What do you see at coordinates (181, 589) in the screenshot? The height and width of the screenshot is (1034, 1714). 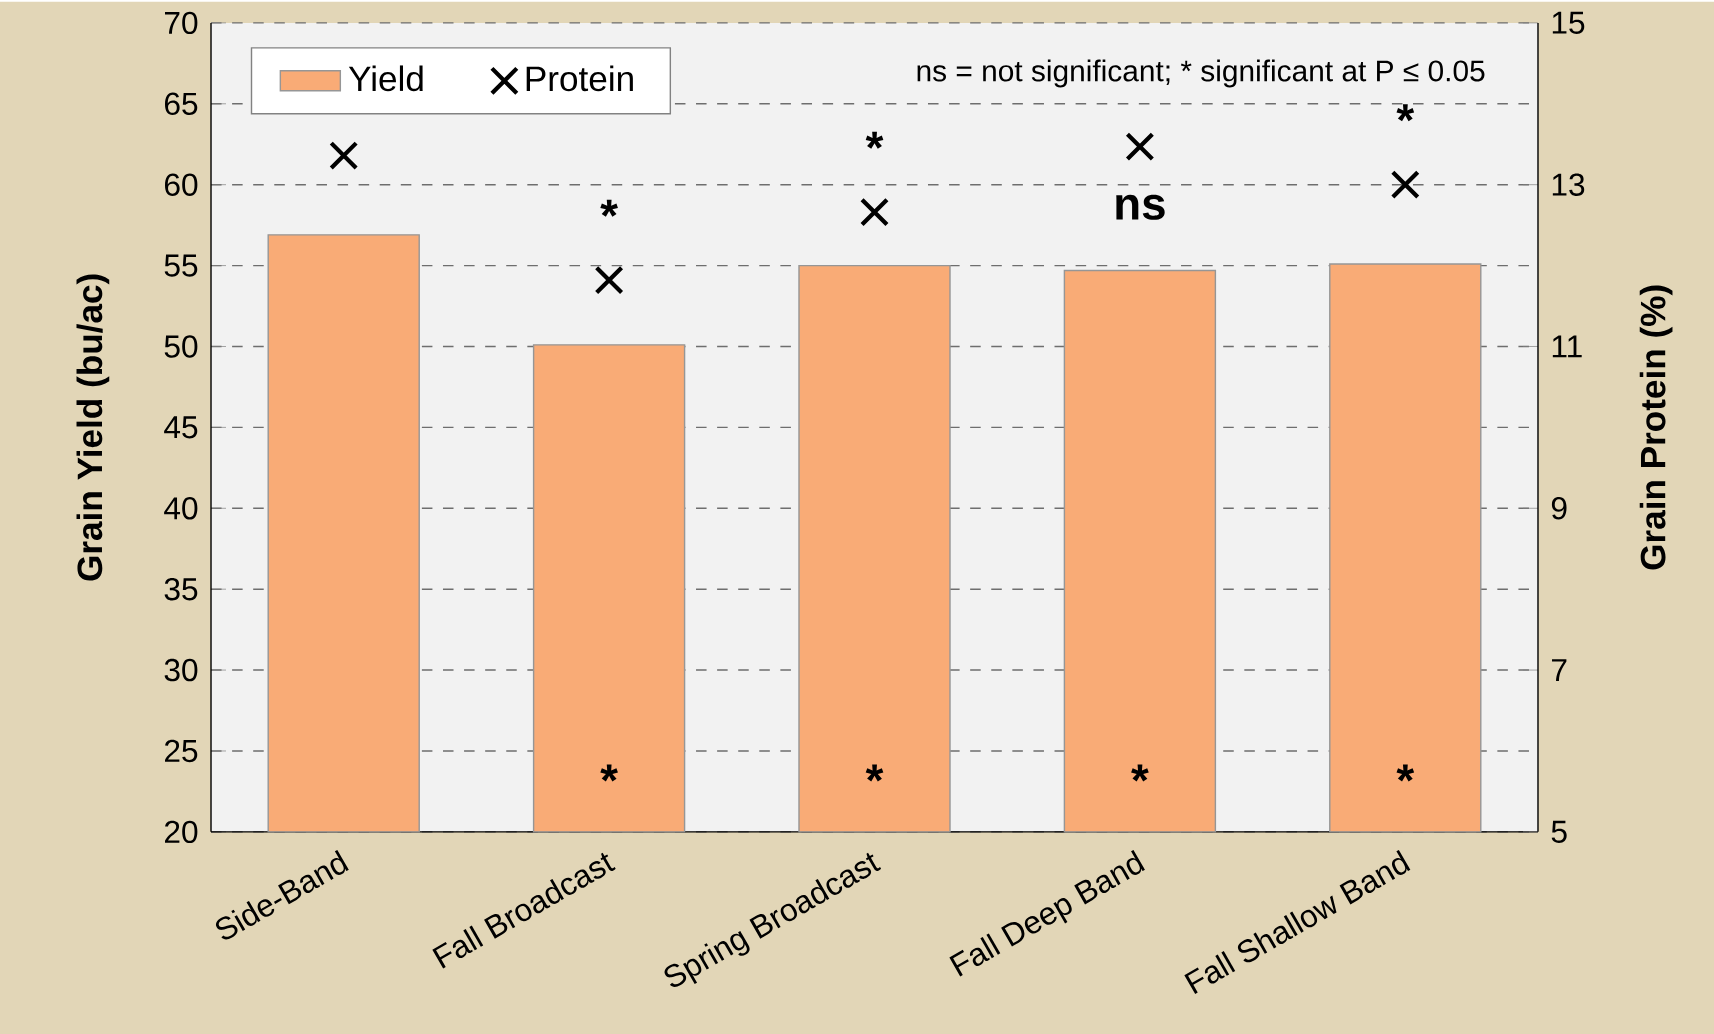 I see `y-tick-label: 35` at bounding box center [181, 589].